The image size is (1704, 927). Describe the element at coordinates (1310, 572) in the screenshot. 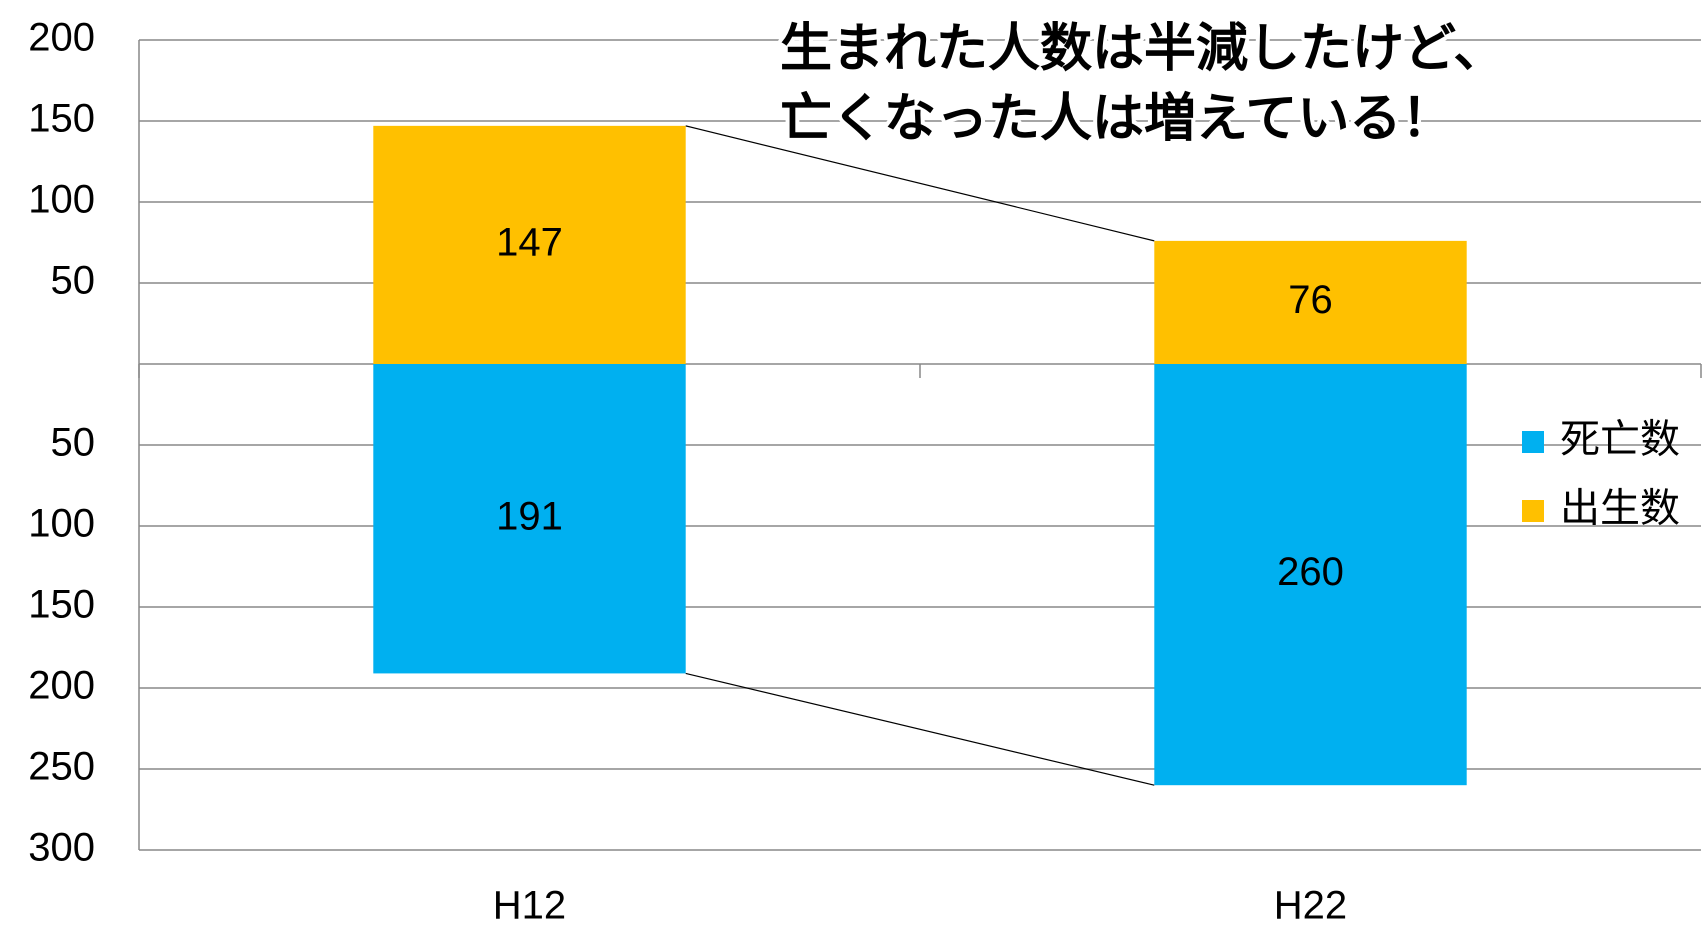

I see `data-label: 260` at that location.